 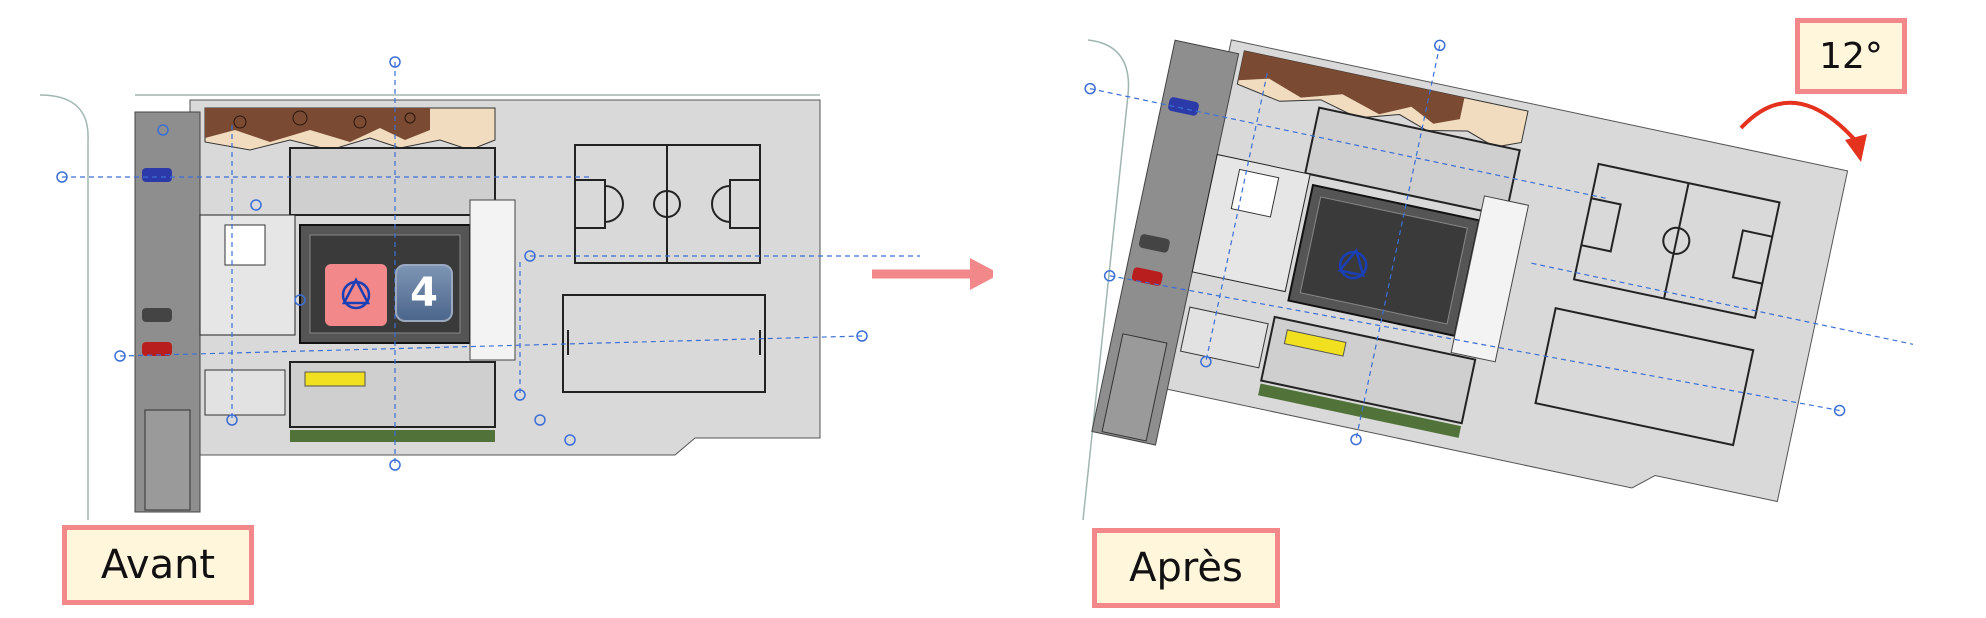 I want to click on rotation-arrow, so click(x=1798, y=121).